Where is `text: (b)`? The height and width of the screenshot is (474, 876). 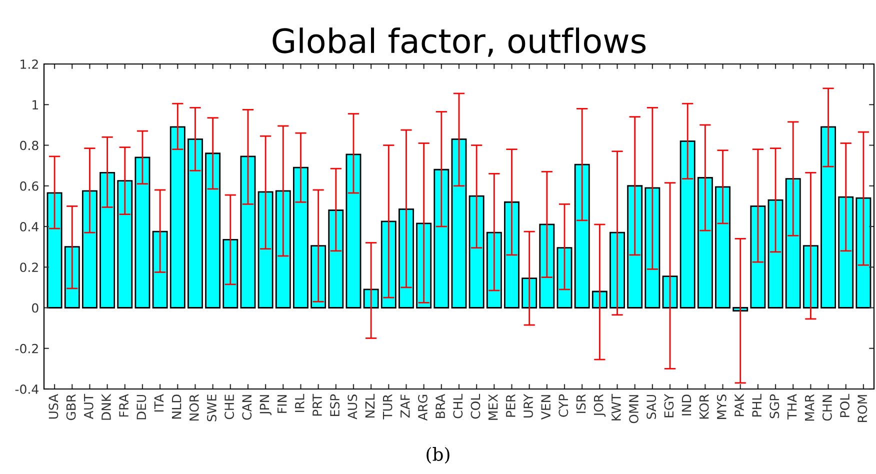 text: (b) is located at coordinates (438, 455).